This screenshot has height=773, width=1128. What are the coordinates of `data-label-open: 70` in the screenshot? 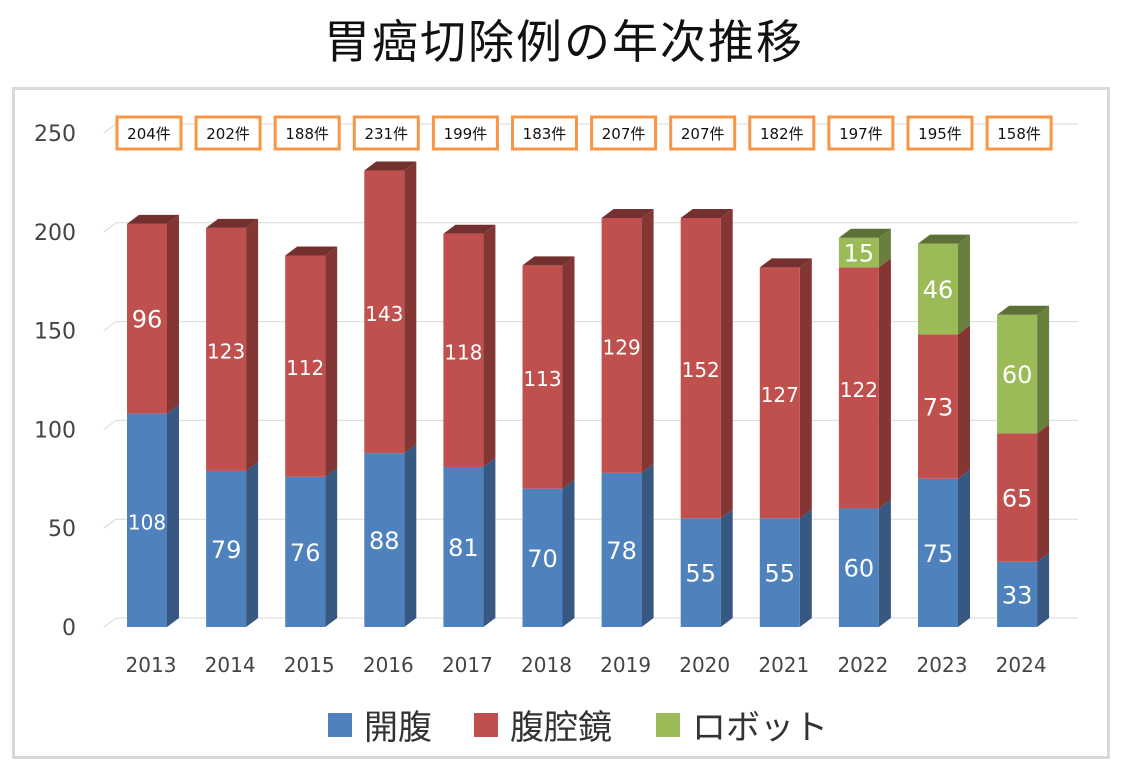 It's located at (542, 559).